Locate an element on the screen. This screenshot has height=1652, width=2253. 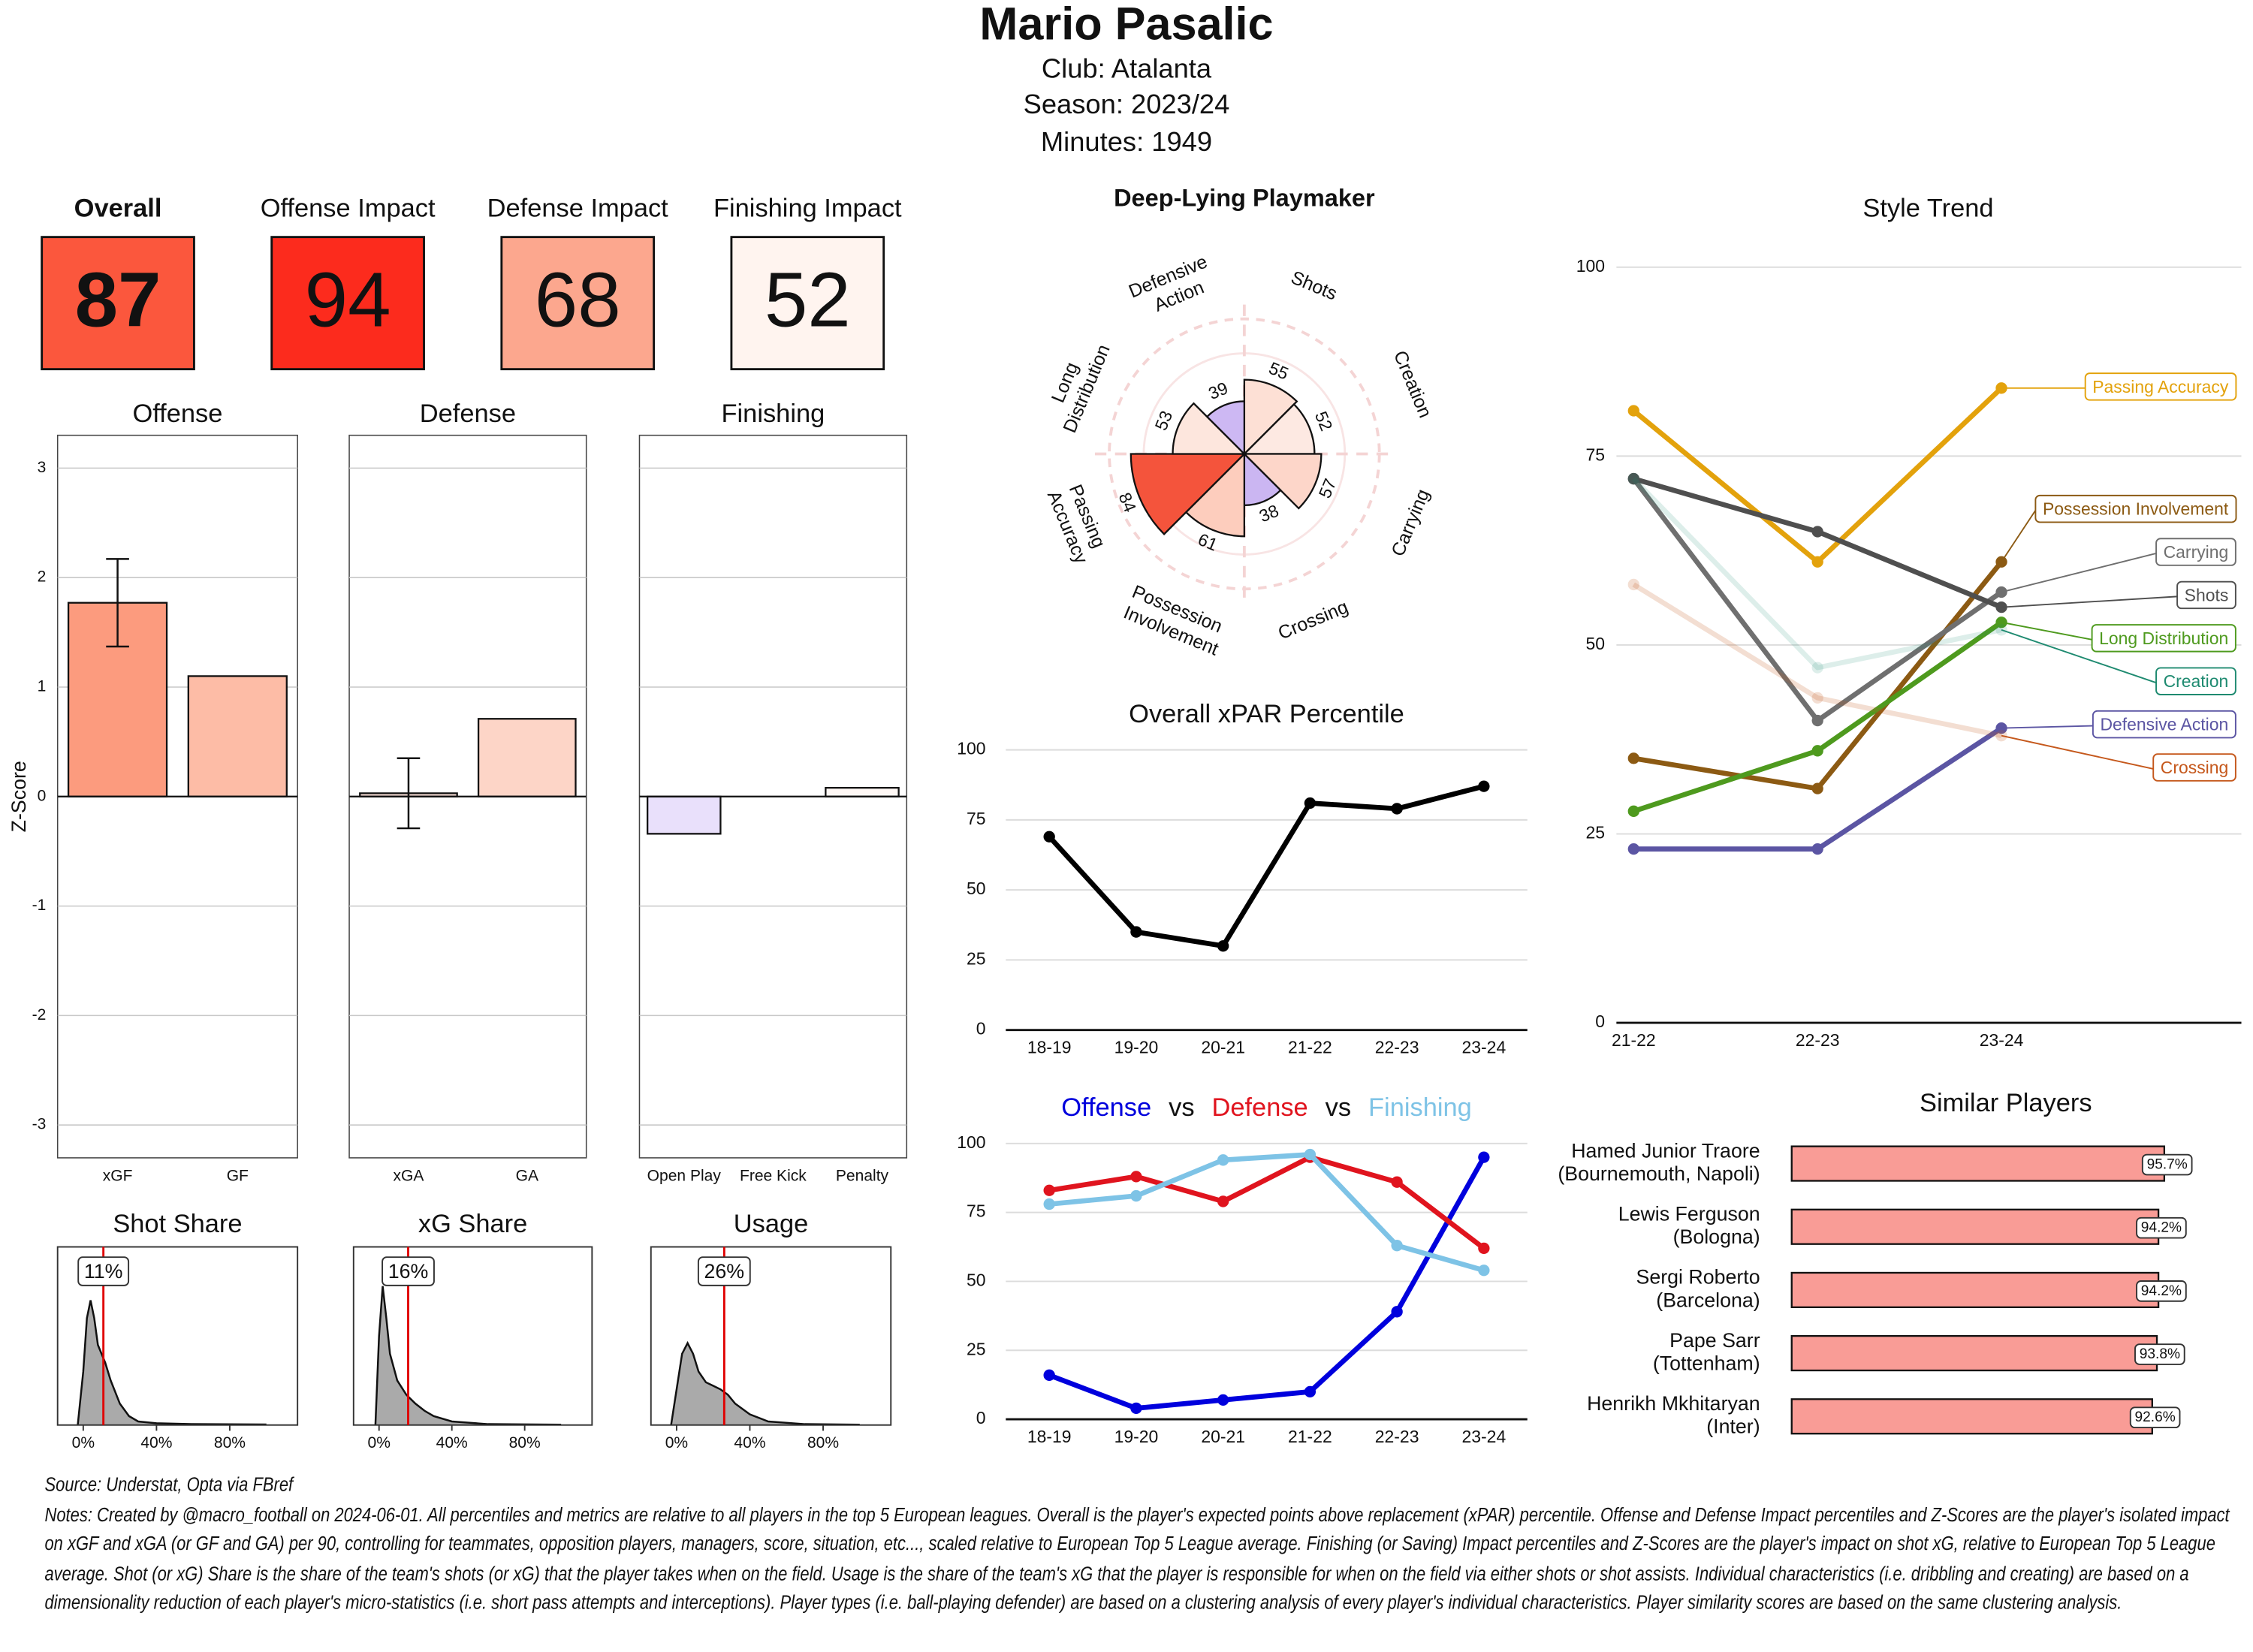
player-team: (Bologna) is located at coordinates (1717, 1236).